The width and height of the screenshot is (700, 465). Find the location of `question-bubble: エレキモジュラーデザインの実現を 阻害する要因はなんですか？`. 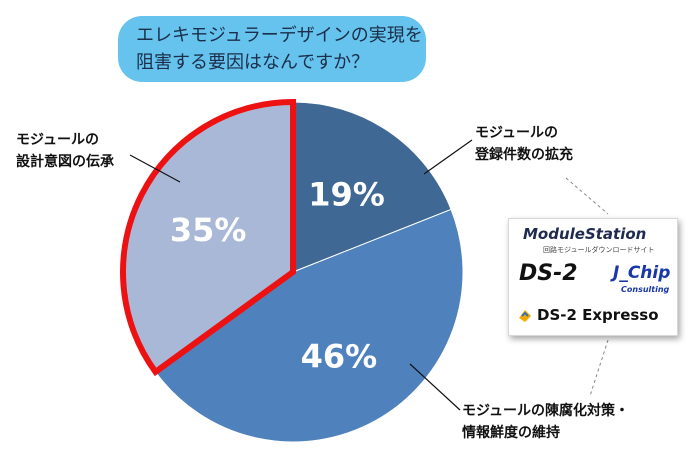

question-bubble: エレキモジュラーデザインの実現を 阻害する要因はなんですか？ is located at coordinates (272, 49).